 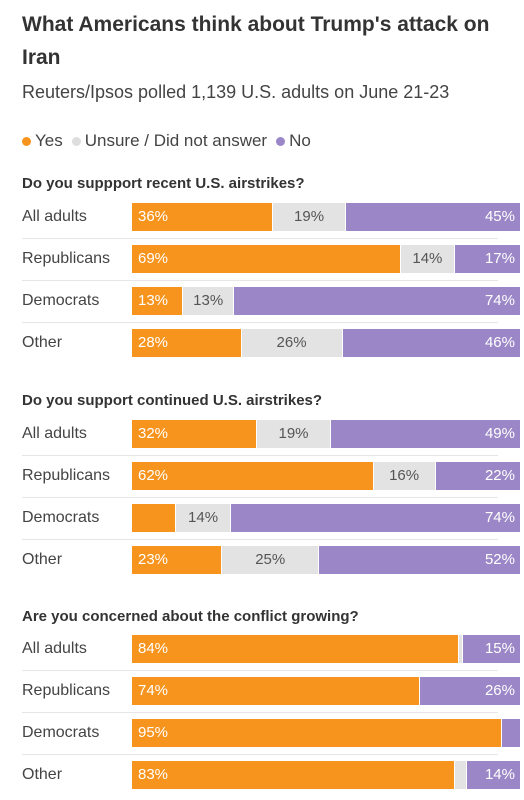 I want to click on legend-label-no: No, so click(x=300, y=140).